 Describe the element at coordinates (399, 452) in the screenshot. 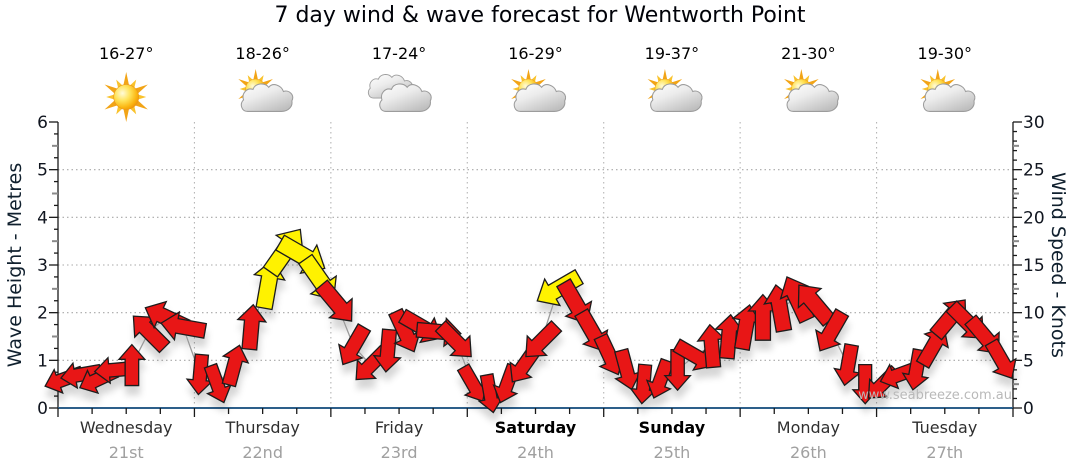

I see `day-date: 23rd` at that location.